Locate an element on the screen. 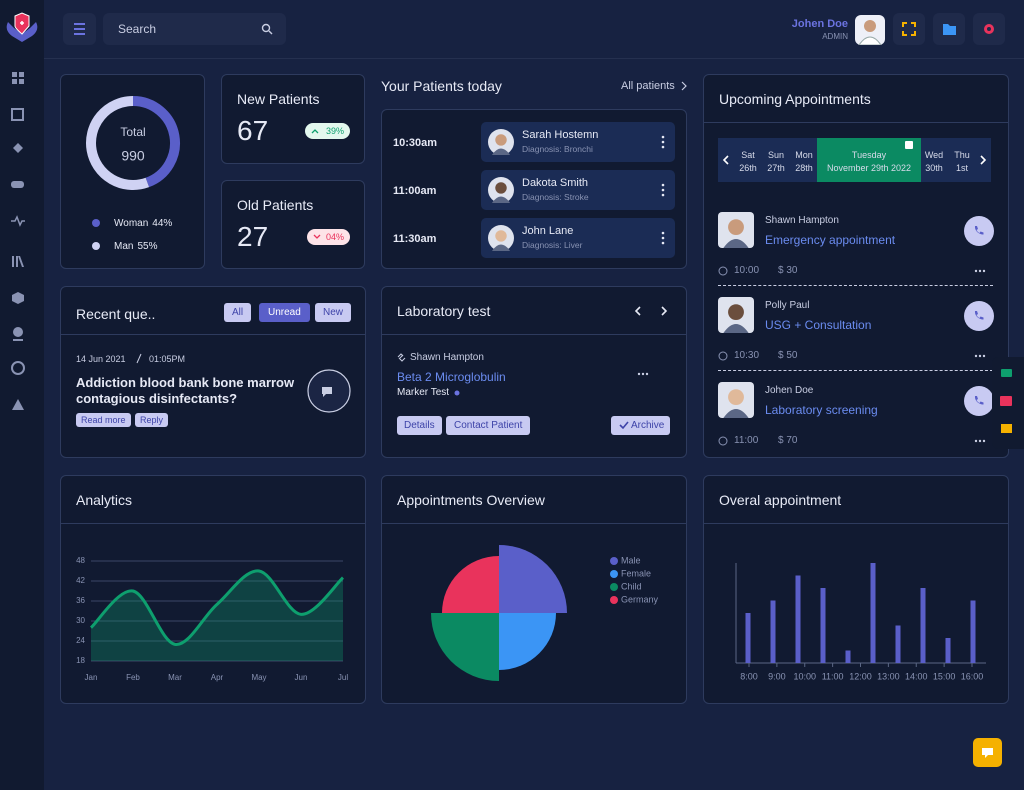 This screenshot has height=790, width=1024. bar is located at coordinates (973, 631).